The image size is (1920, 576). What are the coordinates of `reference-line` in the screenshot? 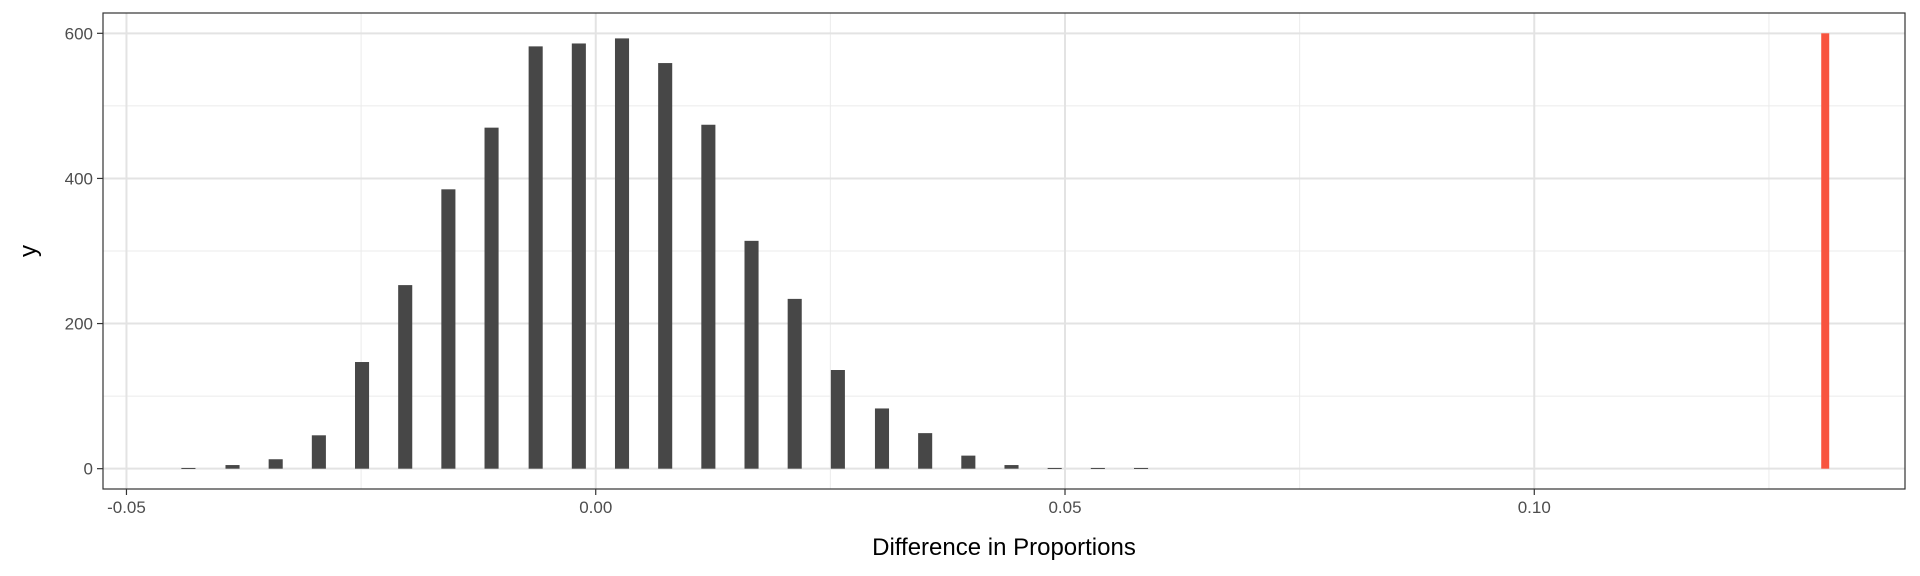 It's located at (1825, 251).